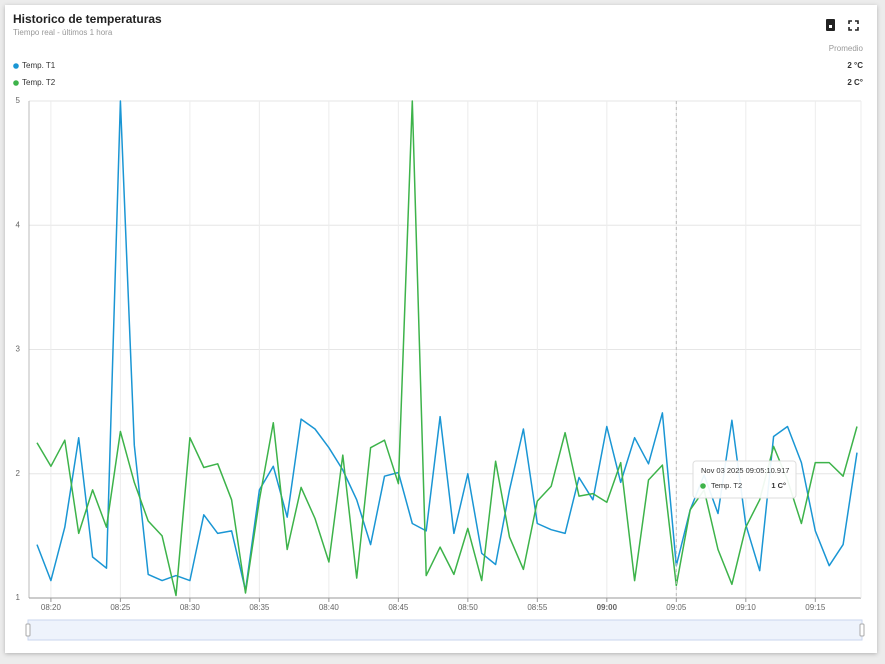 The width and height of the screenshot is (885, 664). Describe the element at coordinates (468, 607) in the screenshot. I see `x-tick-label: 08:50` at that location.